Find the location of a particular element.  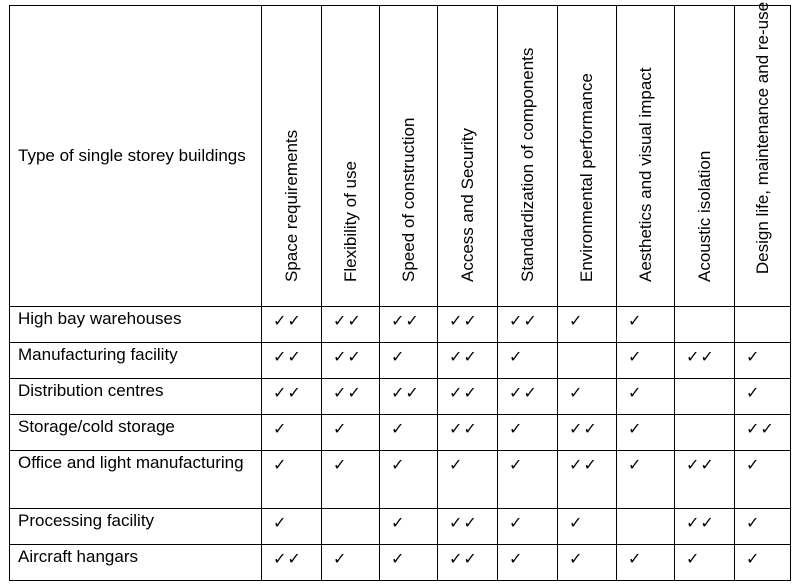

row-label: Storage/cold storage is located at coordinates (96, 426).